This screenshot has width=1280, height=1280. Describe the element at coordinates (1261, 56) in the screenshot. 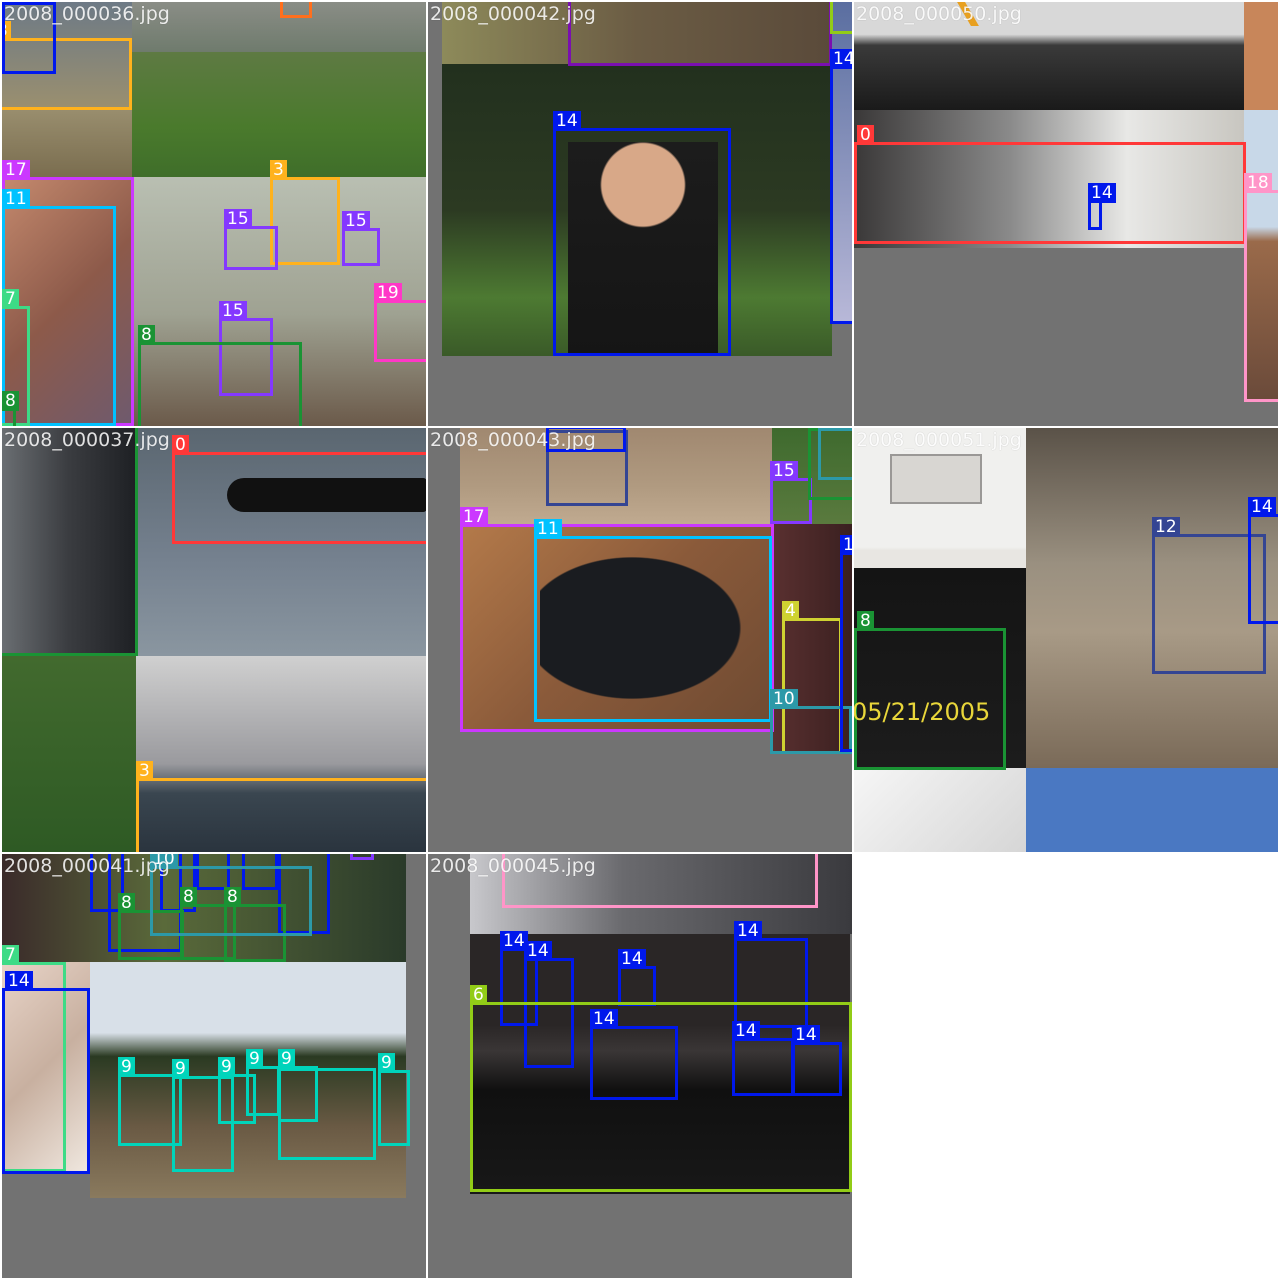

I see `photo-pottery` at that location.